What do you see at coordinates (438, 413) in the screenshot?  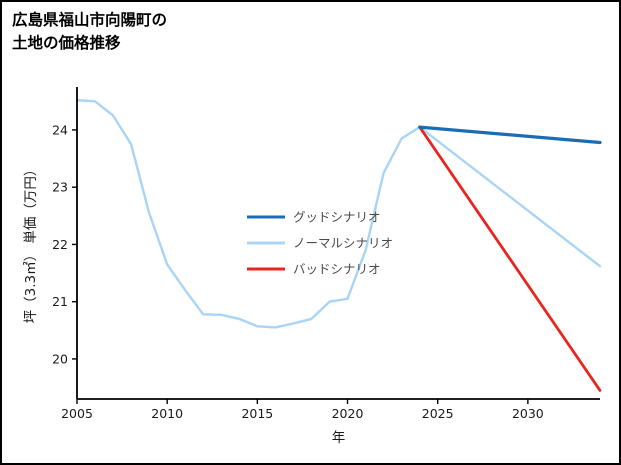 I see `x-tick-label: 2025` at bounding box center [438, 413].